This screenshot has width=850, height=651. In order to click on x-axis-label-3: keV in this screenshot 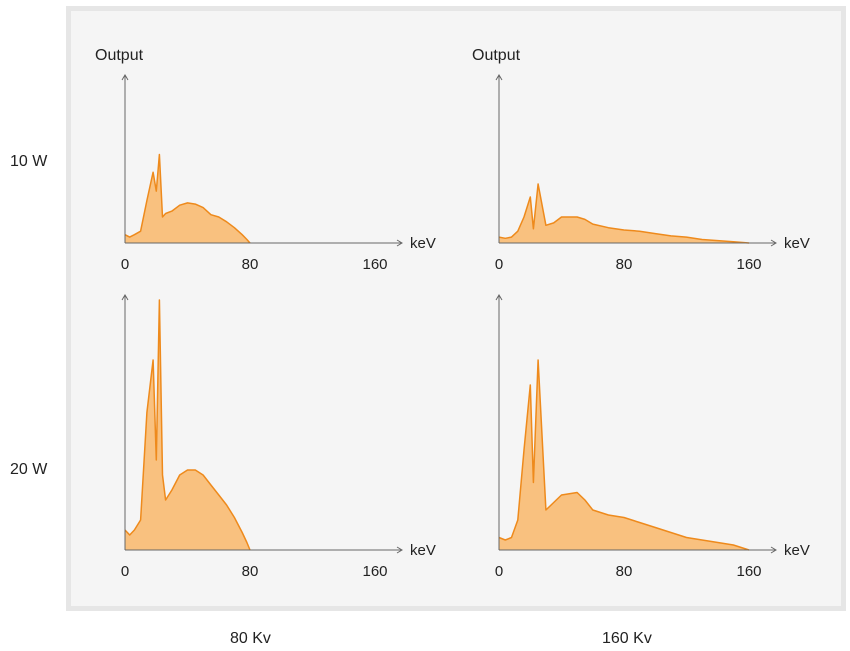, I will do `click(797, 550)`.